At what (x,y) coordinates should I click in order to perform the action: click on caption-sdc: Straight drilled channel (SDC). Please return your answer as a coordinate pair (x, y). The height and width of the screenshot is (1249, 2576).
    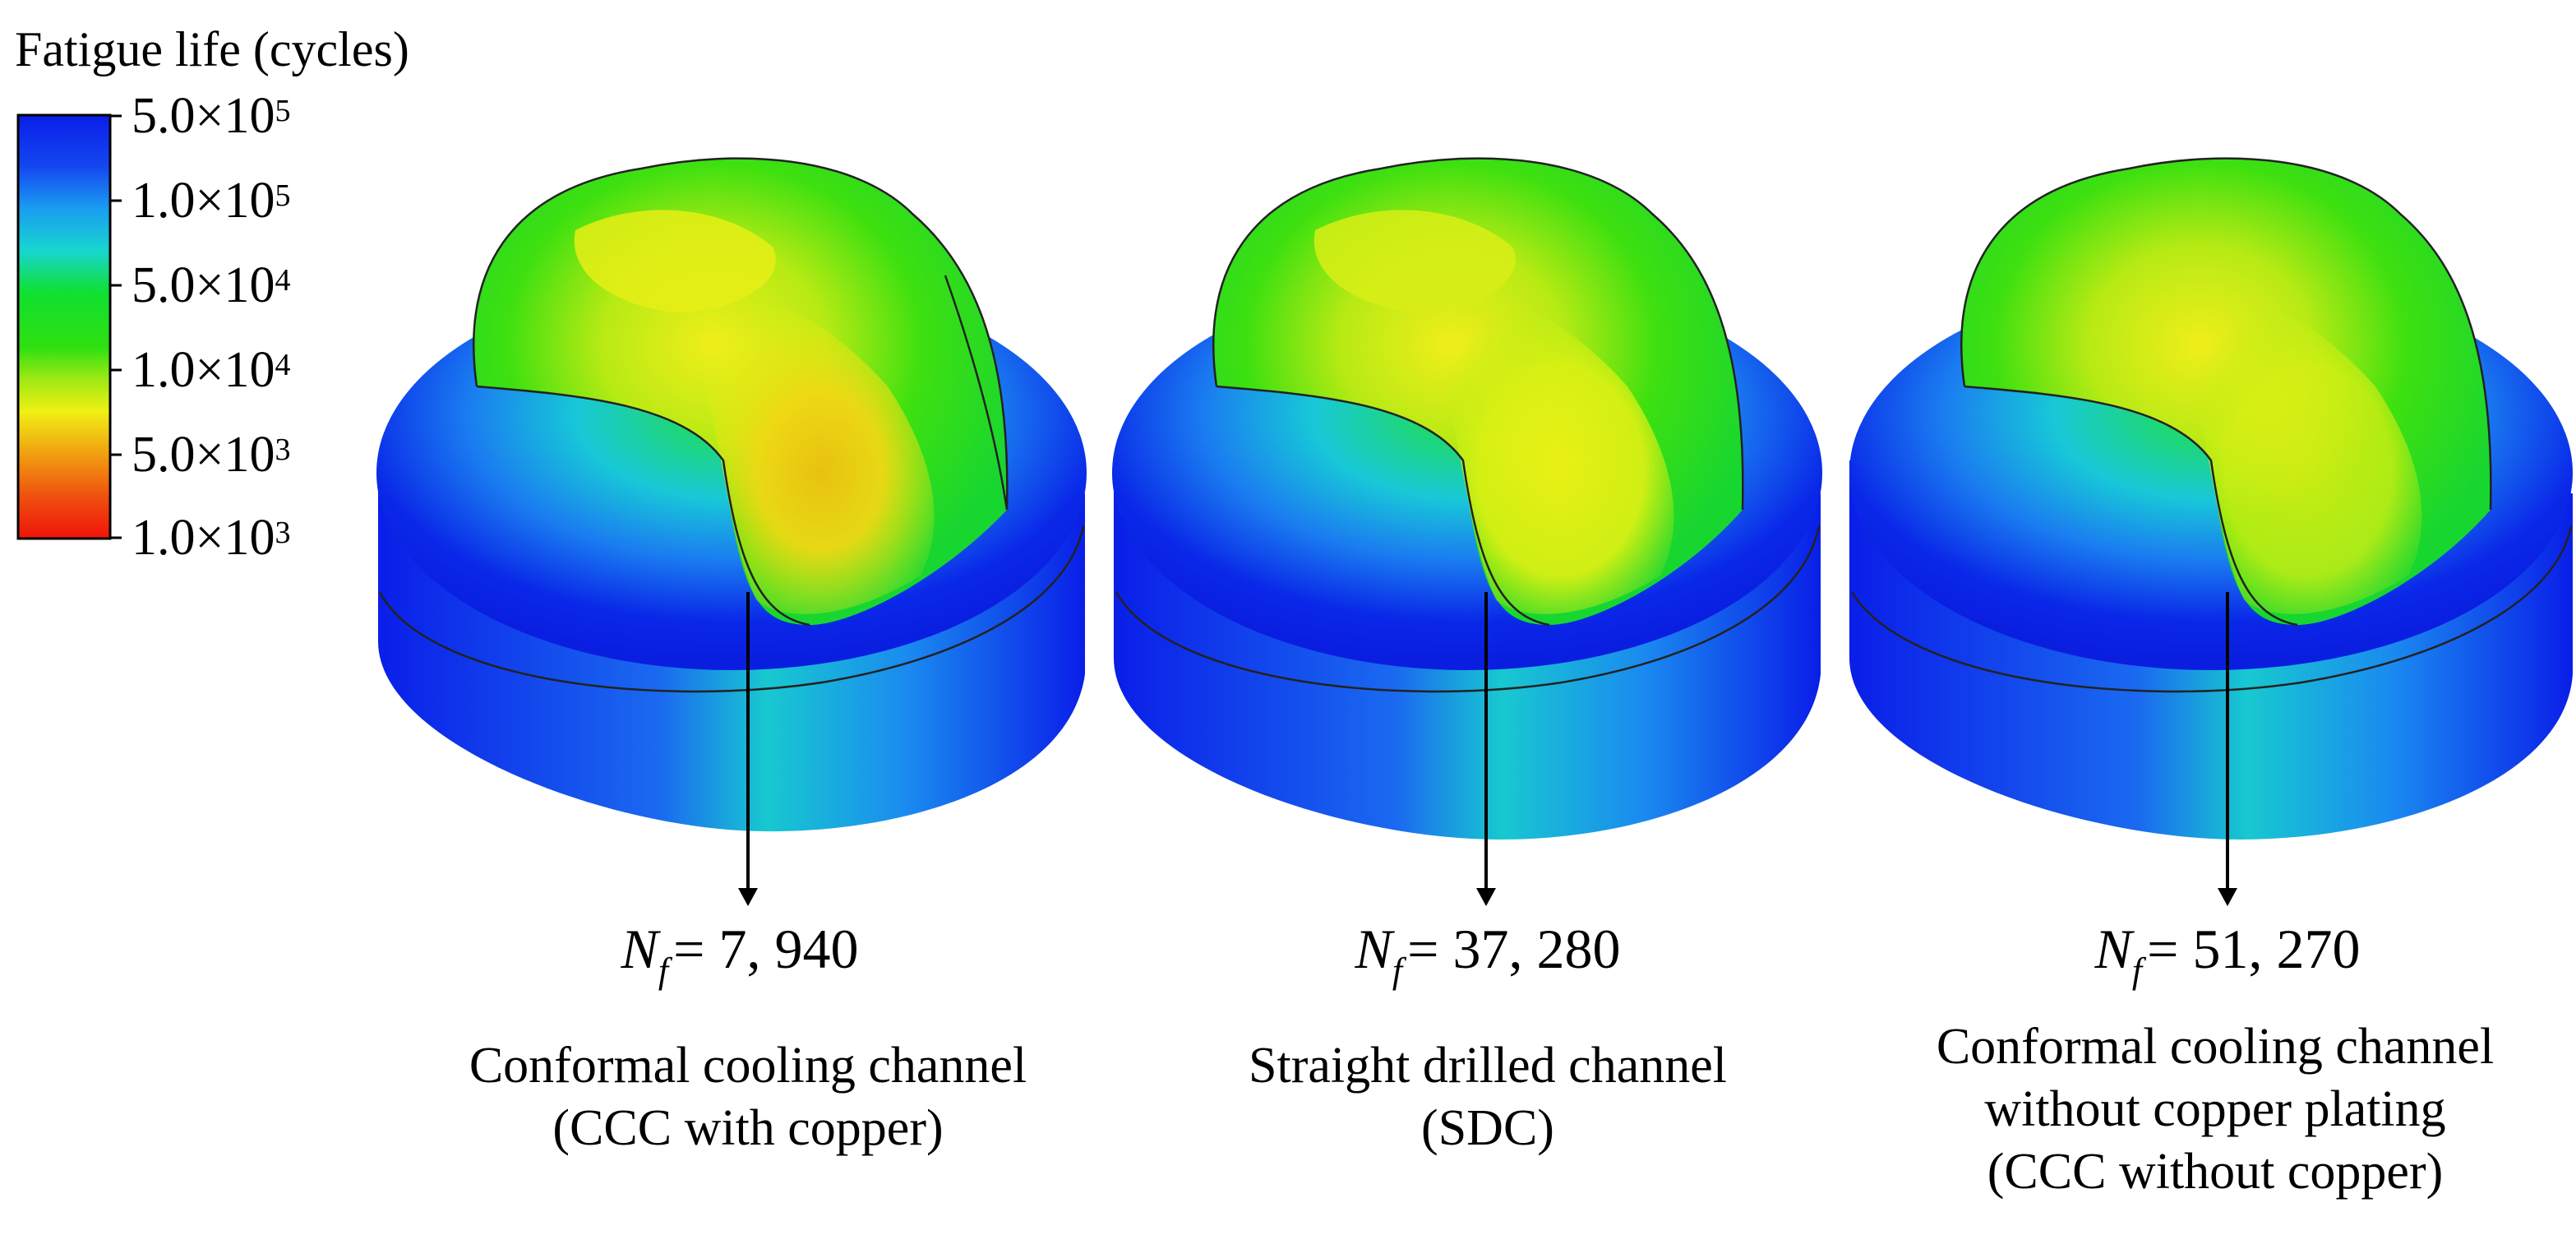
    Looking at the image, I should click on (1488, 1096).